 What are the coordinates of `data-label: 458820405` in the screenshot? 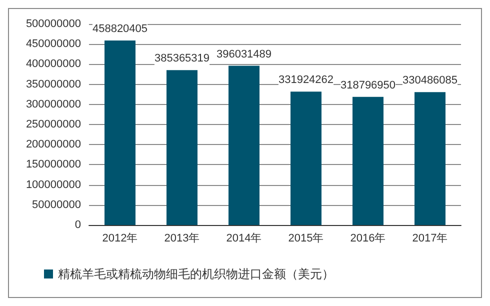 It's located at (120, 29).